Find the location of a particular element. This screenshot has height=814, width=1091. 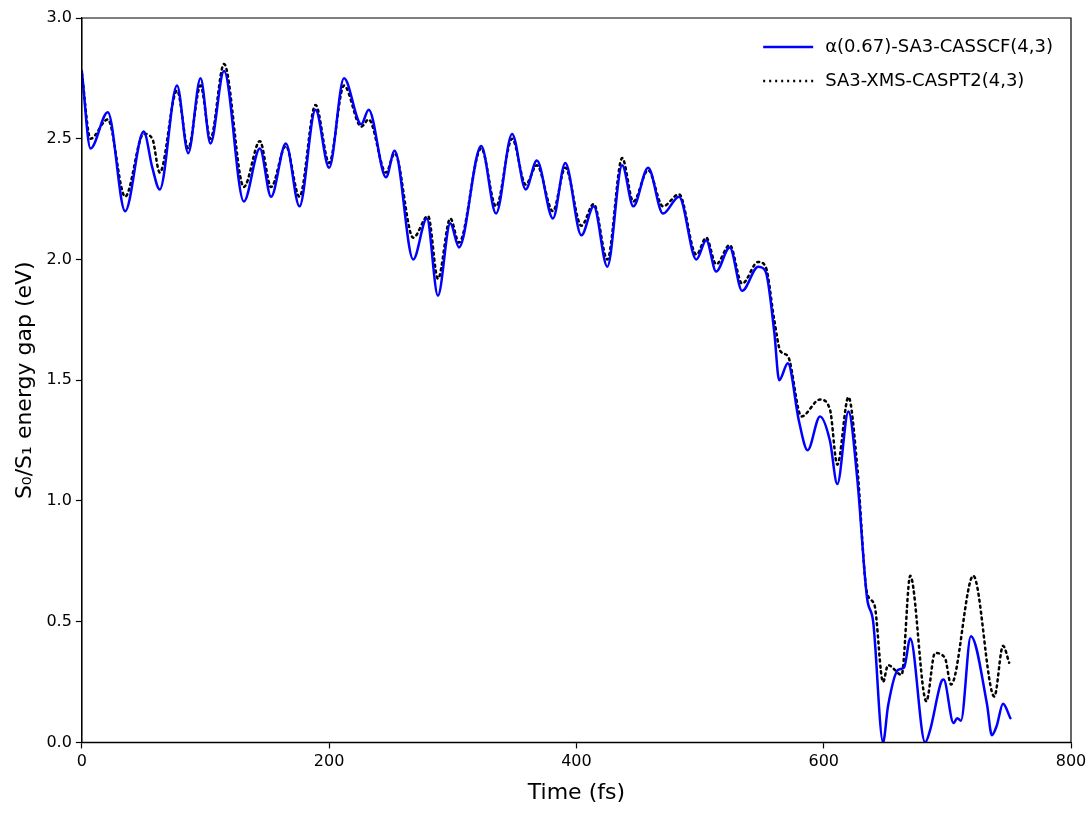

y-tick-label: 3.0 is located at coordinates (59, 17).